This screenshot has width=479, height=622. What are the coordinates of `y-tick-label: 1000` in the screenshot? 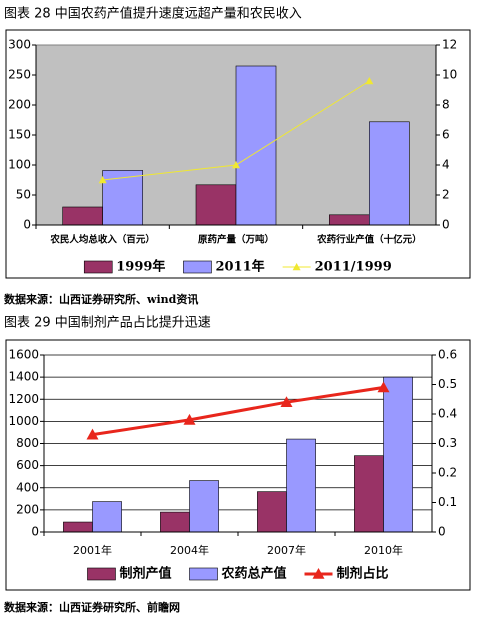 It's located at (23, 421).